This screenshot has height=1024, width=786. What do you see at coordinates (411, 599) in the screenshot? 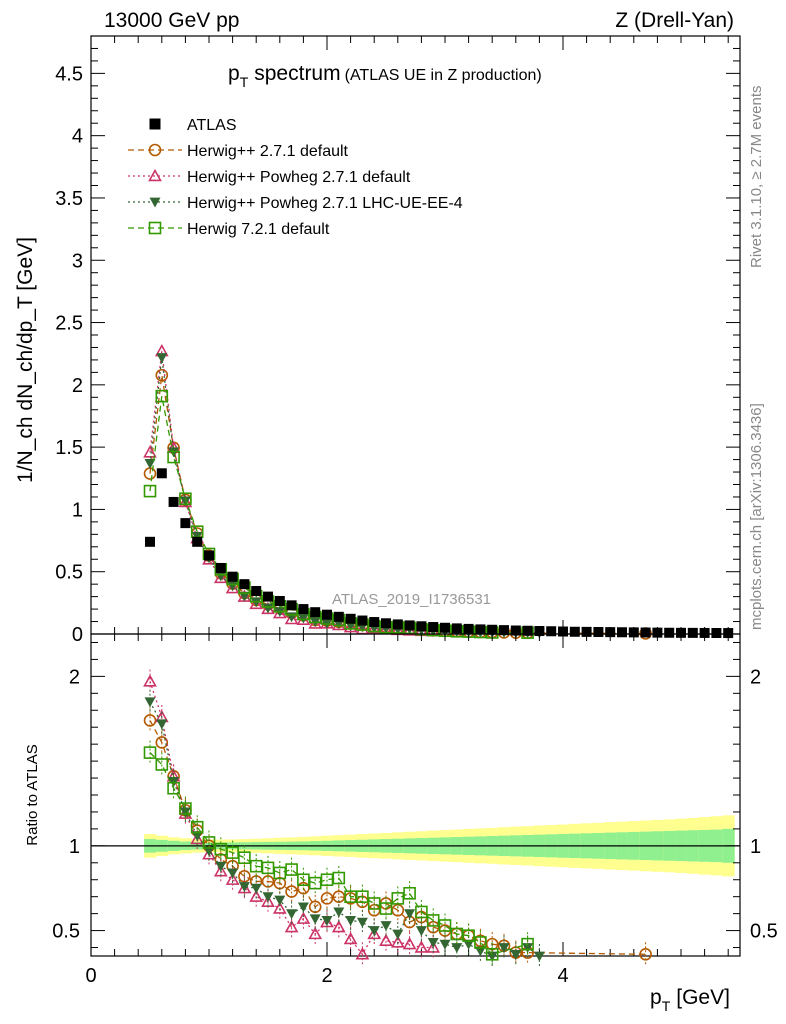
I see `watermark: ATLAS_2019_I1736531` at bounding box center [411, 599].